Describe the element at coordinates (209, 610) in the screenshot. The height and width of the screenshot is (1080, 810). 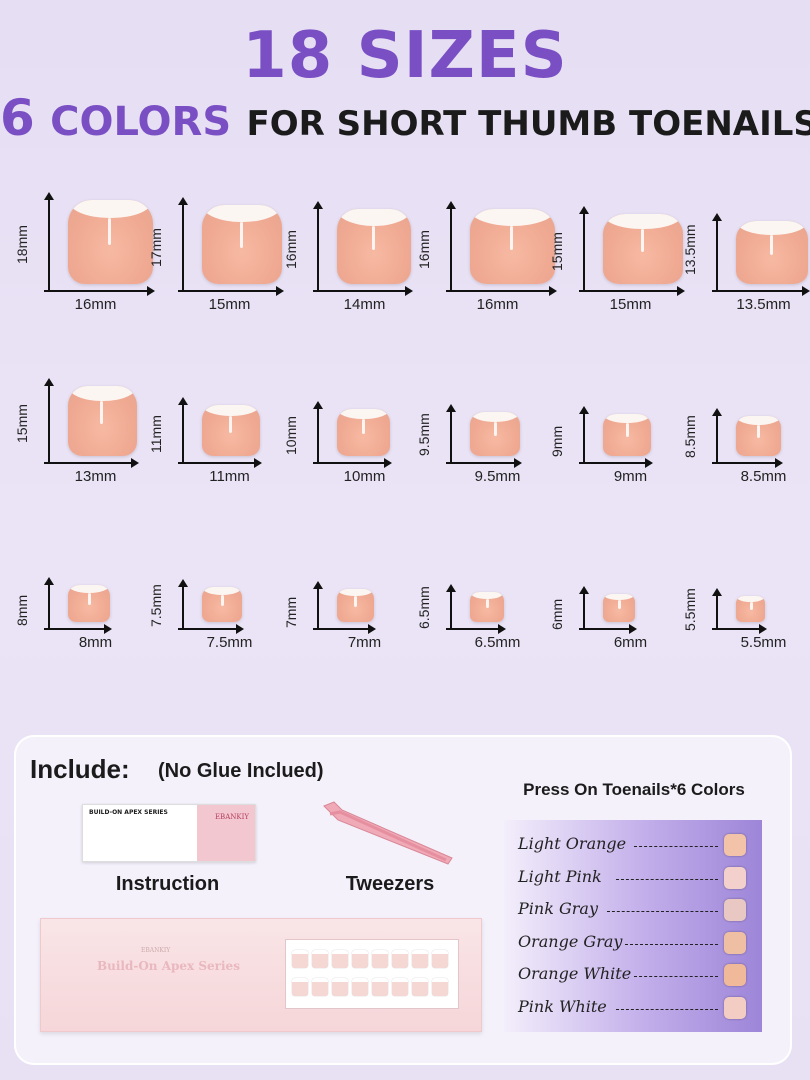
I see `size-cell: 7.5mm 7.5mm` at that location.